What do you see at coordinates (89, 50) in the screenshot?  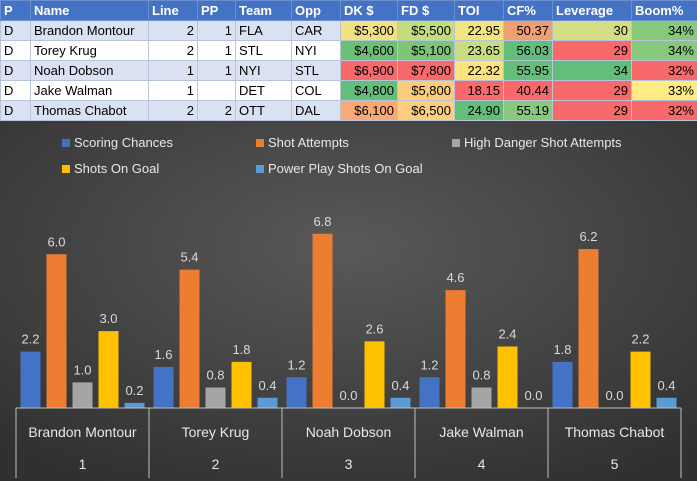 I see `table-cell: Torey Krug` at bounding box center [89, 50].